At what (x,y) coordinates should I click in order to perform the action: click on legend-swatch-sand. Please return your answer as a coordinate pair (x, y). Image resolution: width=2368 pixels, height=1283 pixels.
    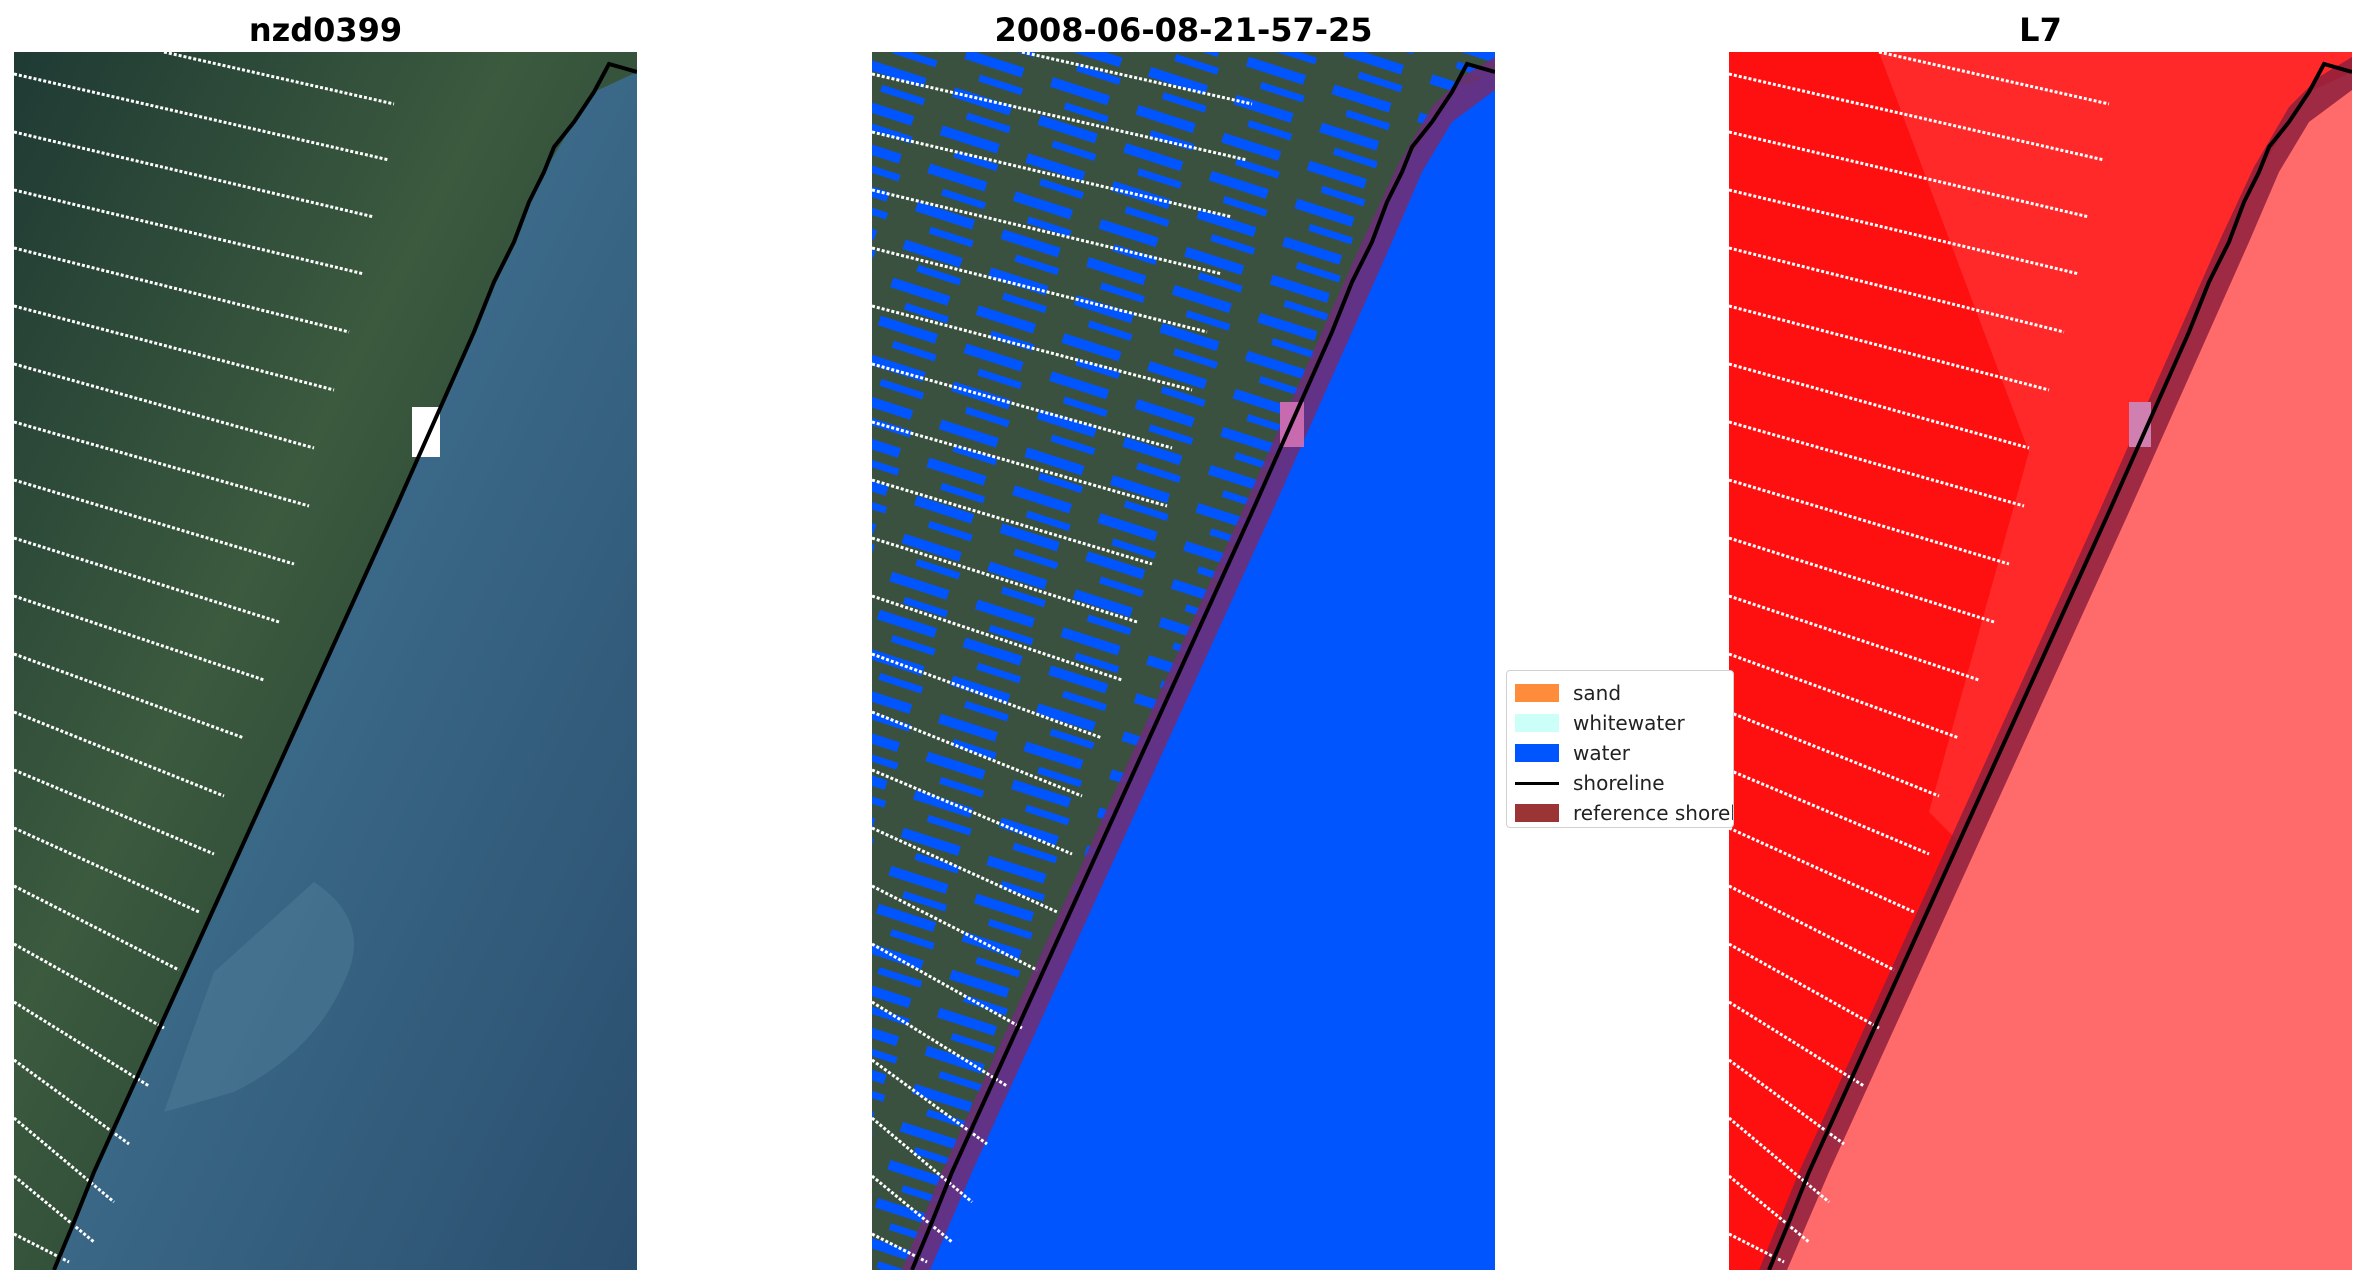
    Looking at the image, I should click on (1537, 693).